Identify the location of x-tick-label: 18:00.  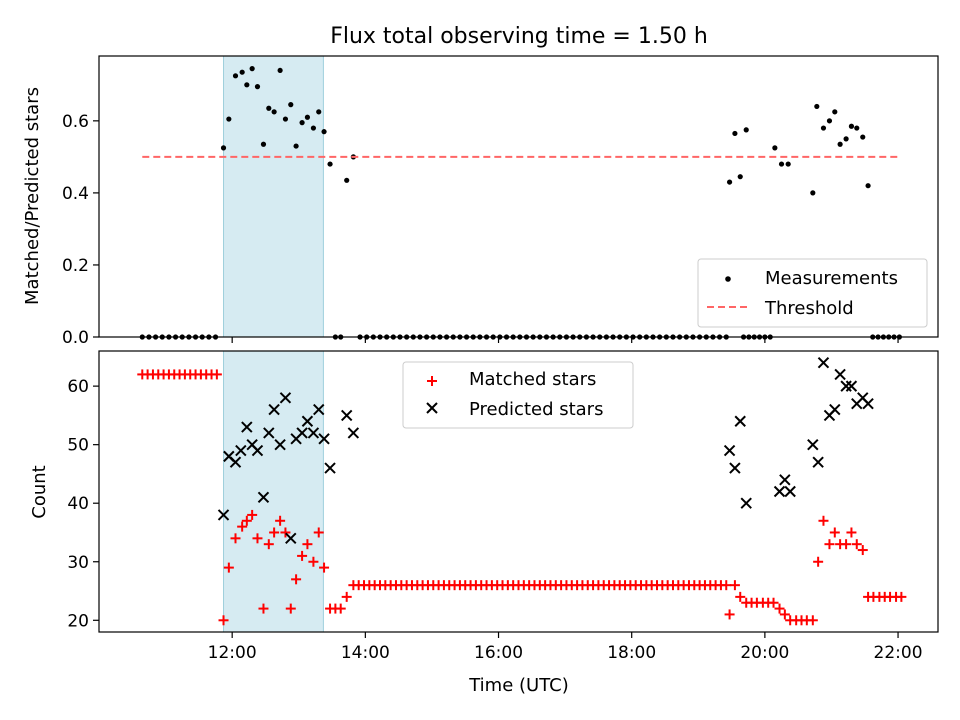
(631, 653).